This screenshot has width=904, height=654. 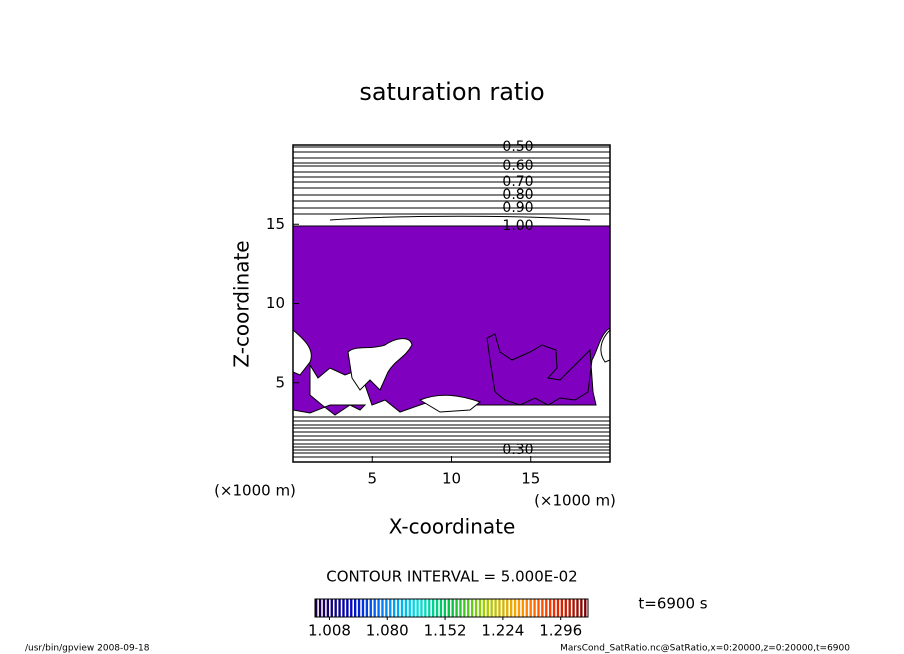 What do you see at coordinates (530, 479) in the screenshot?
I see `x-tick-label: 15` at bounding box center [530, 479].